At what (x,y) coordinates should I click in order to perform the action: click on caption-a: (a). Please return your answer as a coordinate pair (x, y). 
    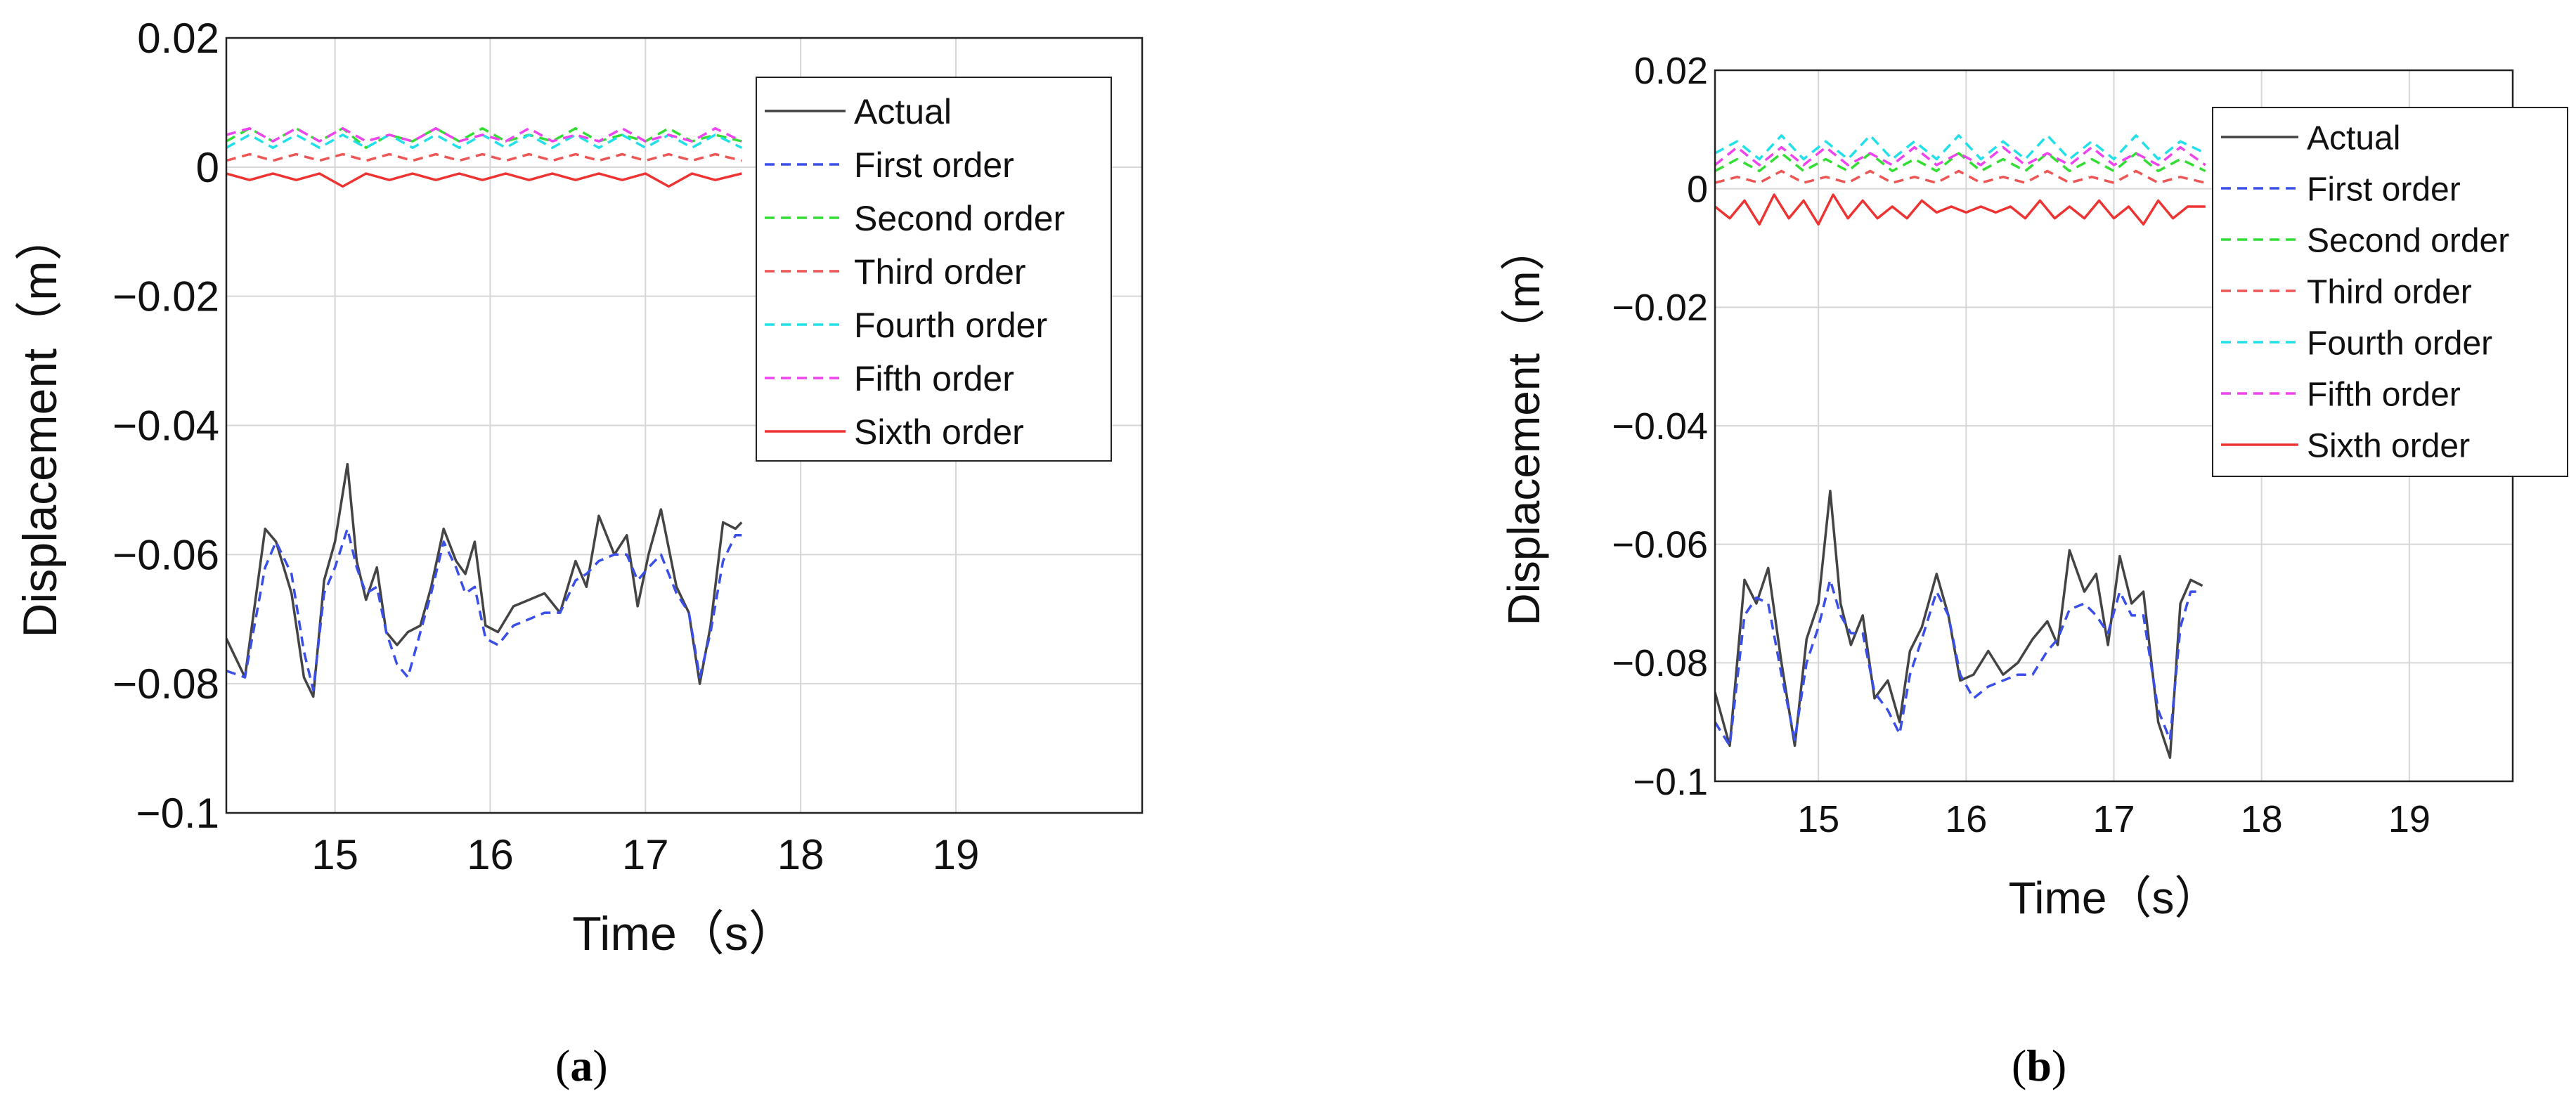
    Looking at the image, I should click on (581, 1065).